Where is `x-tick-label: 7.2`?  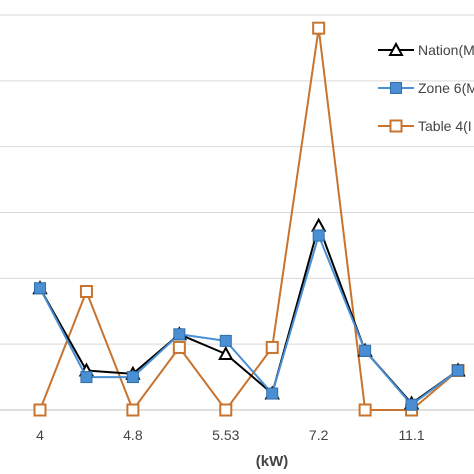 x-tick-label: 7.2 is located at coordinates (319, 435).